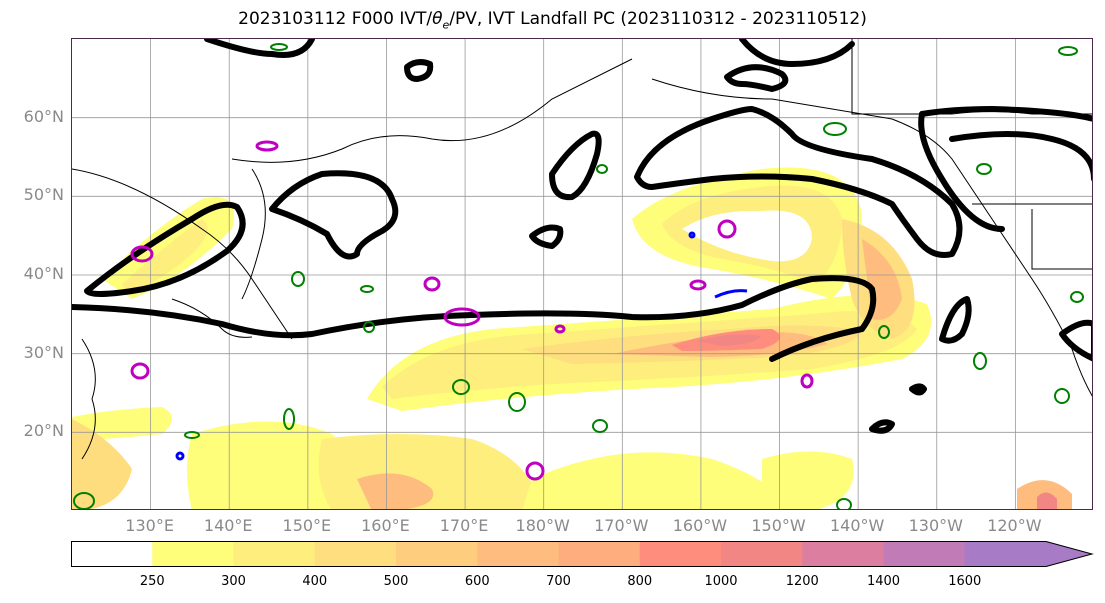 The width and height of the screenshot is (1105, 603). Describe the element at coordinates (477, 581) in the screenshot. I see `colorbar-tick-label: 600` at that location.